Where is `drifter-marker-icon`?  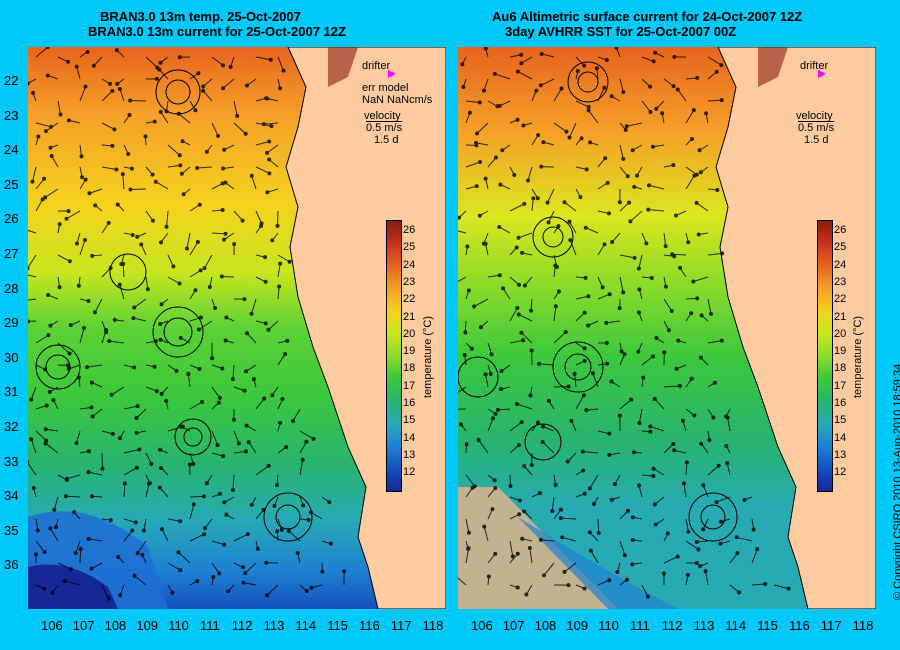 drifter-marker-icon is located at coordinates (392, 74).